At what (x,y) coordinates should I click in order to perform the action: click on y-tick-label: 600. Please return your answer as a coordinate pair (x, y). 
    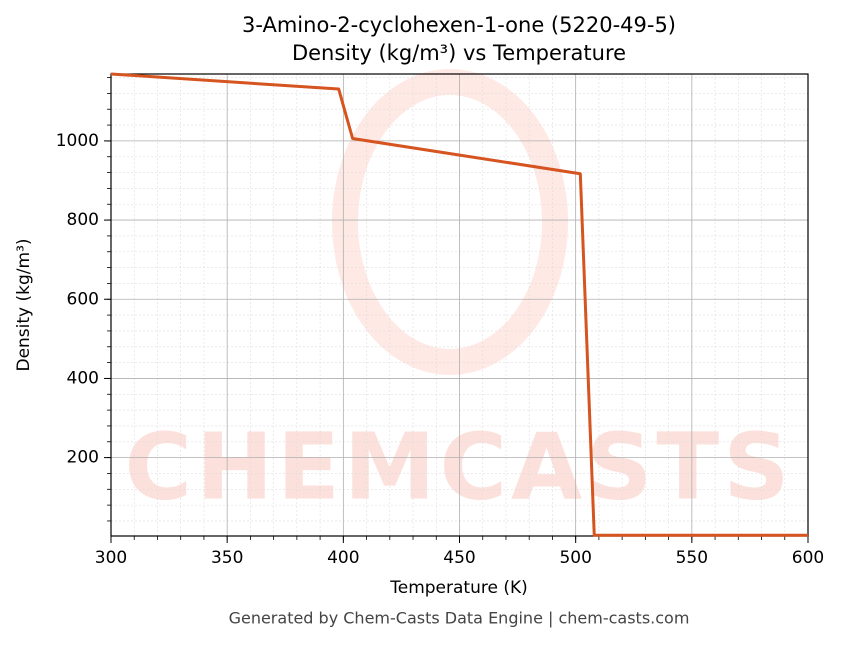
    Looking at the image, I should click on (83, 299).